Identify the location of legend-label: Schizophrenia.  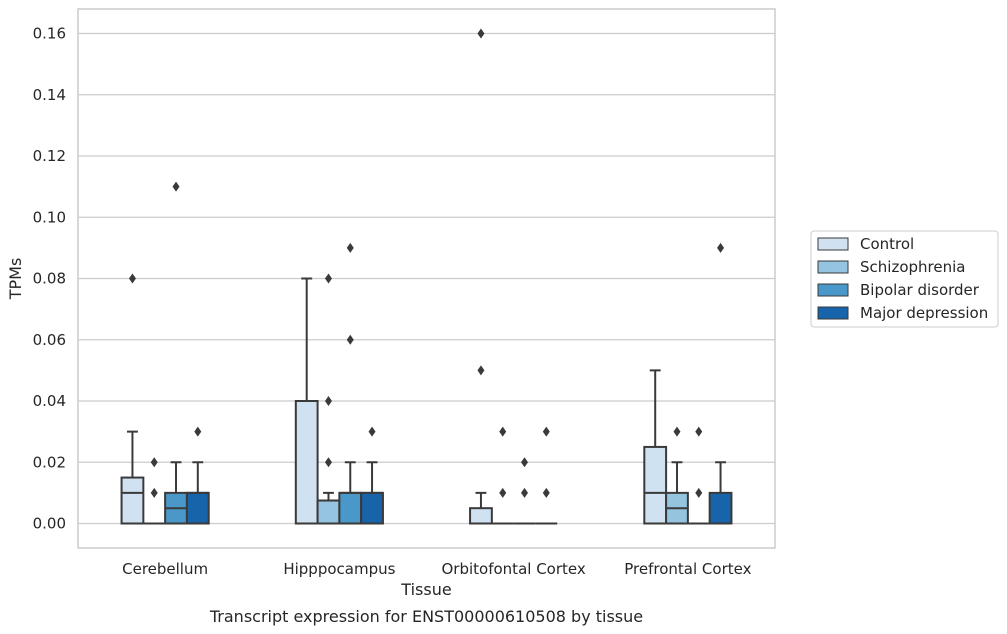
(912, 267).